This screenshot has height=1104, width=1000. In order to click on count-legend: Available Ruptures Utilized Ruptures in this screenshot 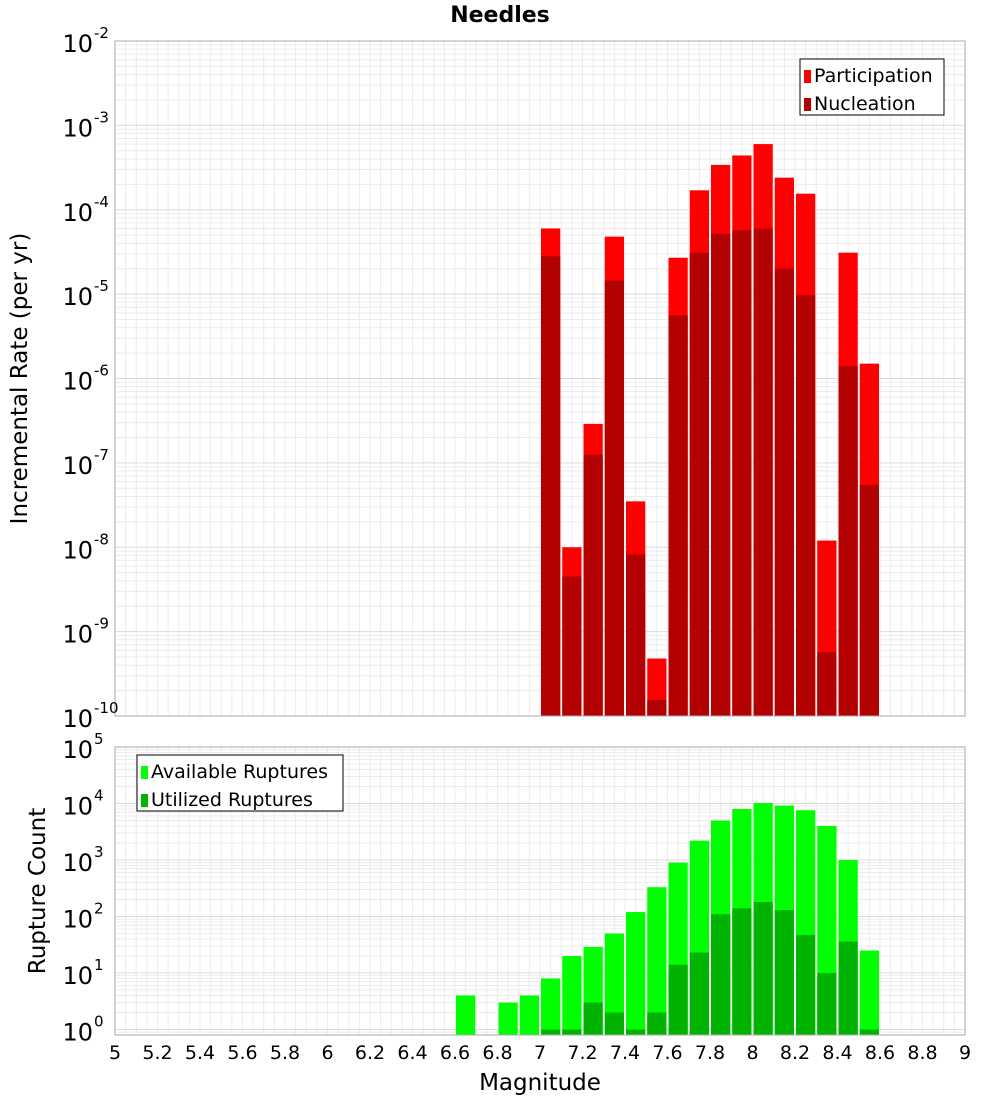, I will do `click(240, 783)`.